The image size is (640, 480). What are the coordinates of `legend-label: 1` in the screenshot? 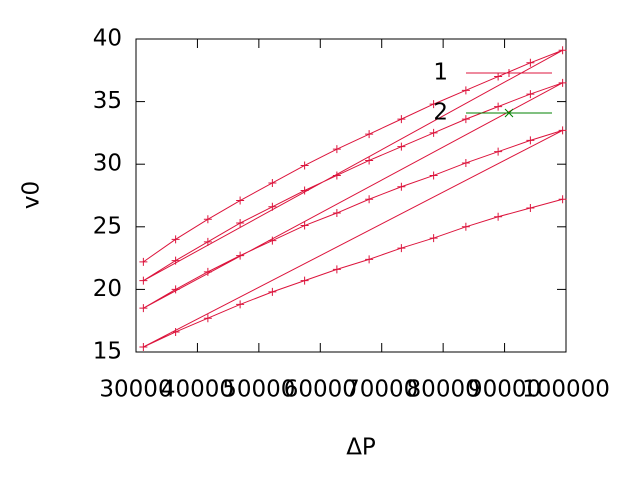 It's located at (440, 73).